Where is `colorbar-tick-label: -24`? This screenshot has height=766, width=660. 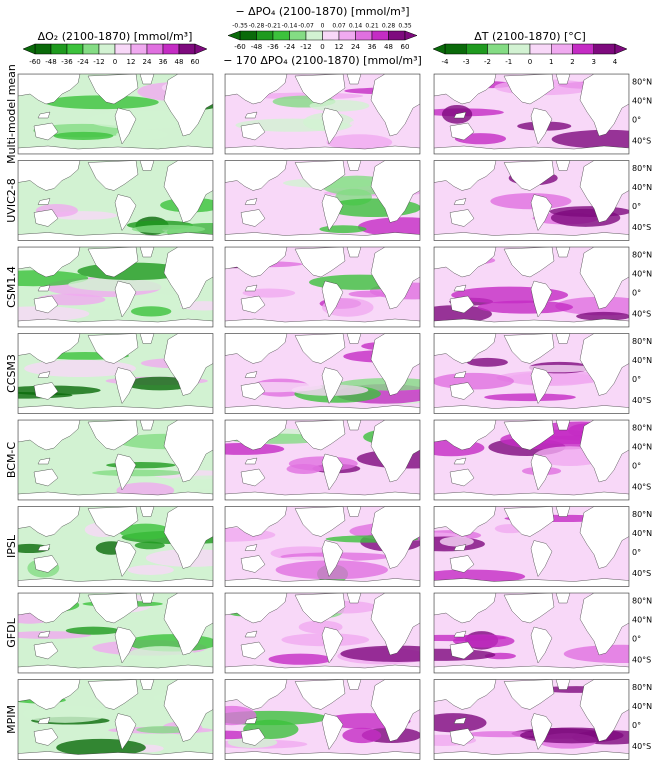 colorbar-tick-label: -24 is located at coordinates (290, 47).